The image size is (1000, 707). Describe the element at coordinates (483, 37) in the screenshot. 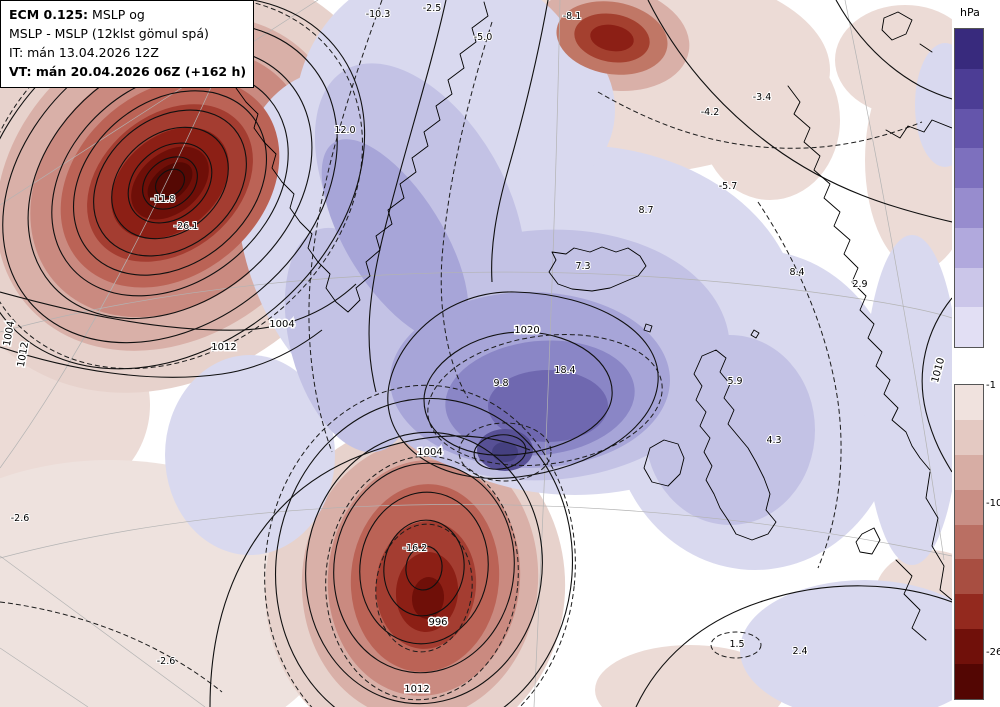

I see `anomaly-label: -5.0` at that location.